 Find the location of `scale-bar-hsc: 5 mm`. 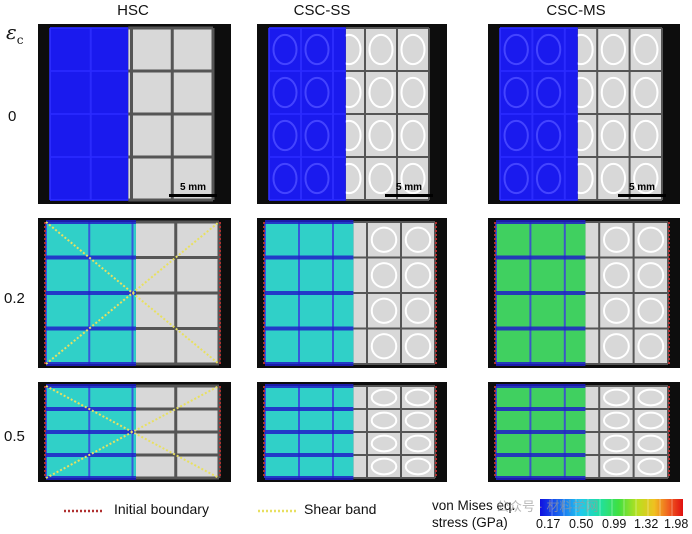

scale-bar-hsc: 5 mm is located at coordinates (193, 189).